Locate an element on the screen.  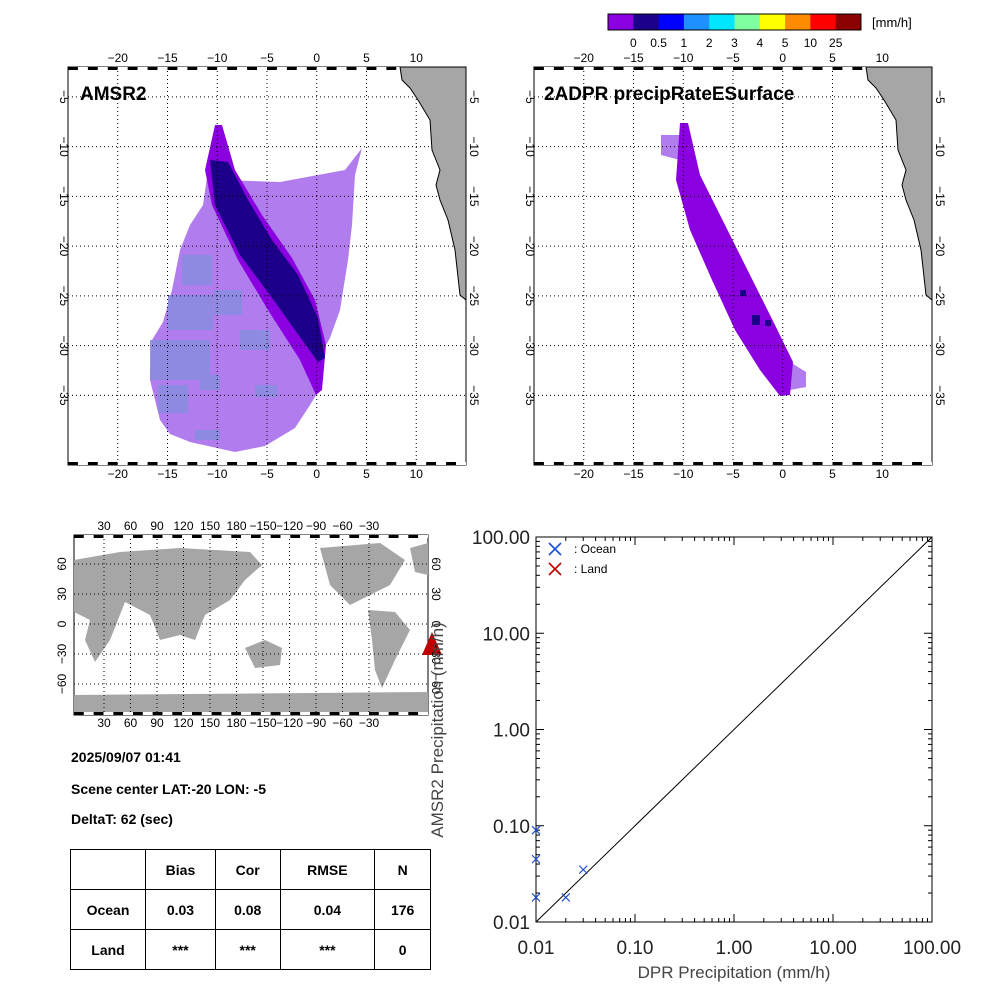
lat-tick-label-left: −30 is located at coordinates (530, 345).